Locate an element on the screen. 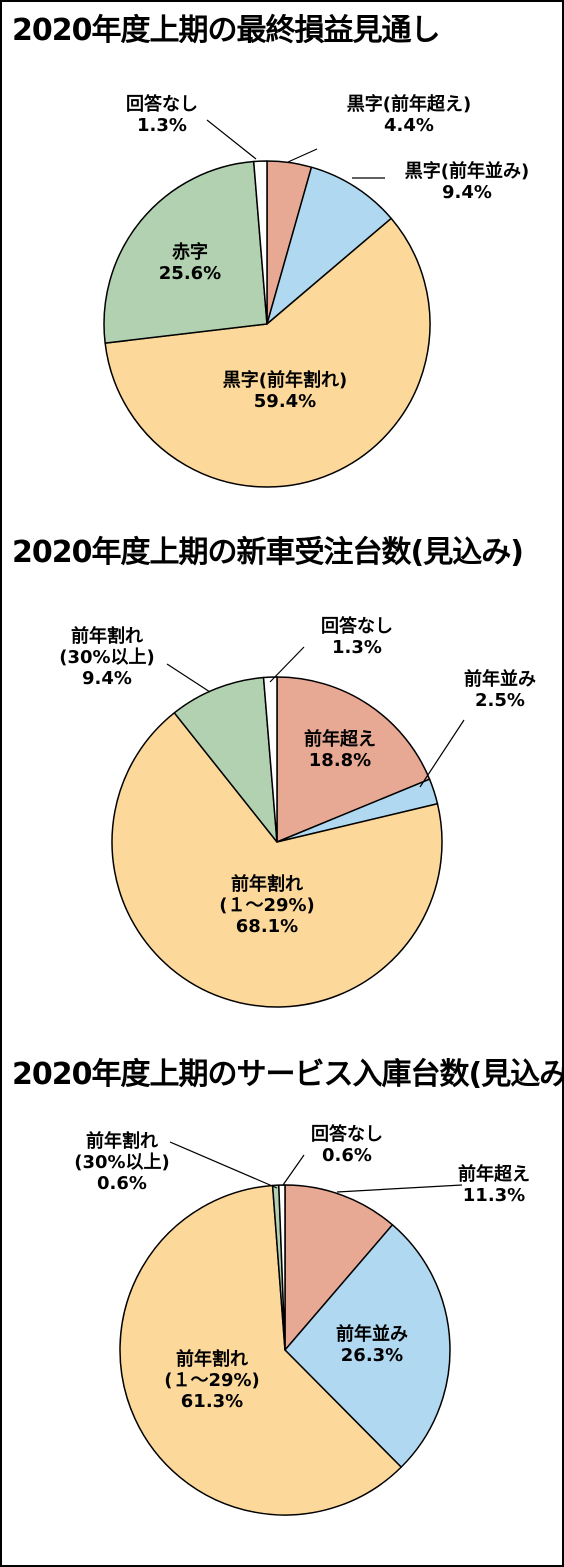  slice-value-label: 4.4% is located at coordinates (409, 125).